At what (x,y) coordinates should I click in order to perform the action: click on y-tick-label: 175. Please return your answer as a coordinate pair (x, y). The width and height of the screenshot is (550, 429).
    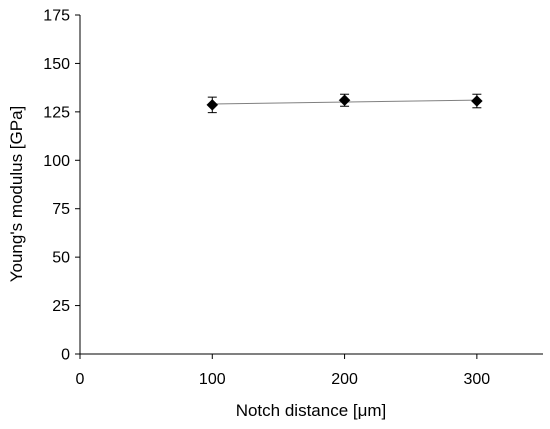
    Looking at the image, I should click on (56, 16).